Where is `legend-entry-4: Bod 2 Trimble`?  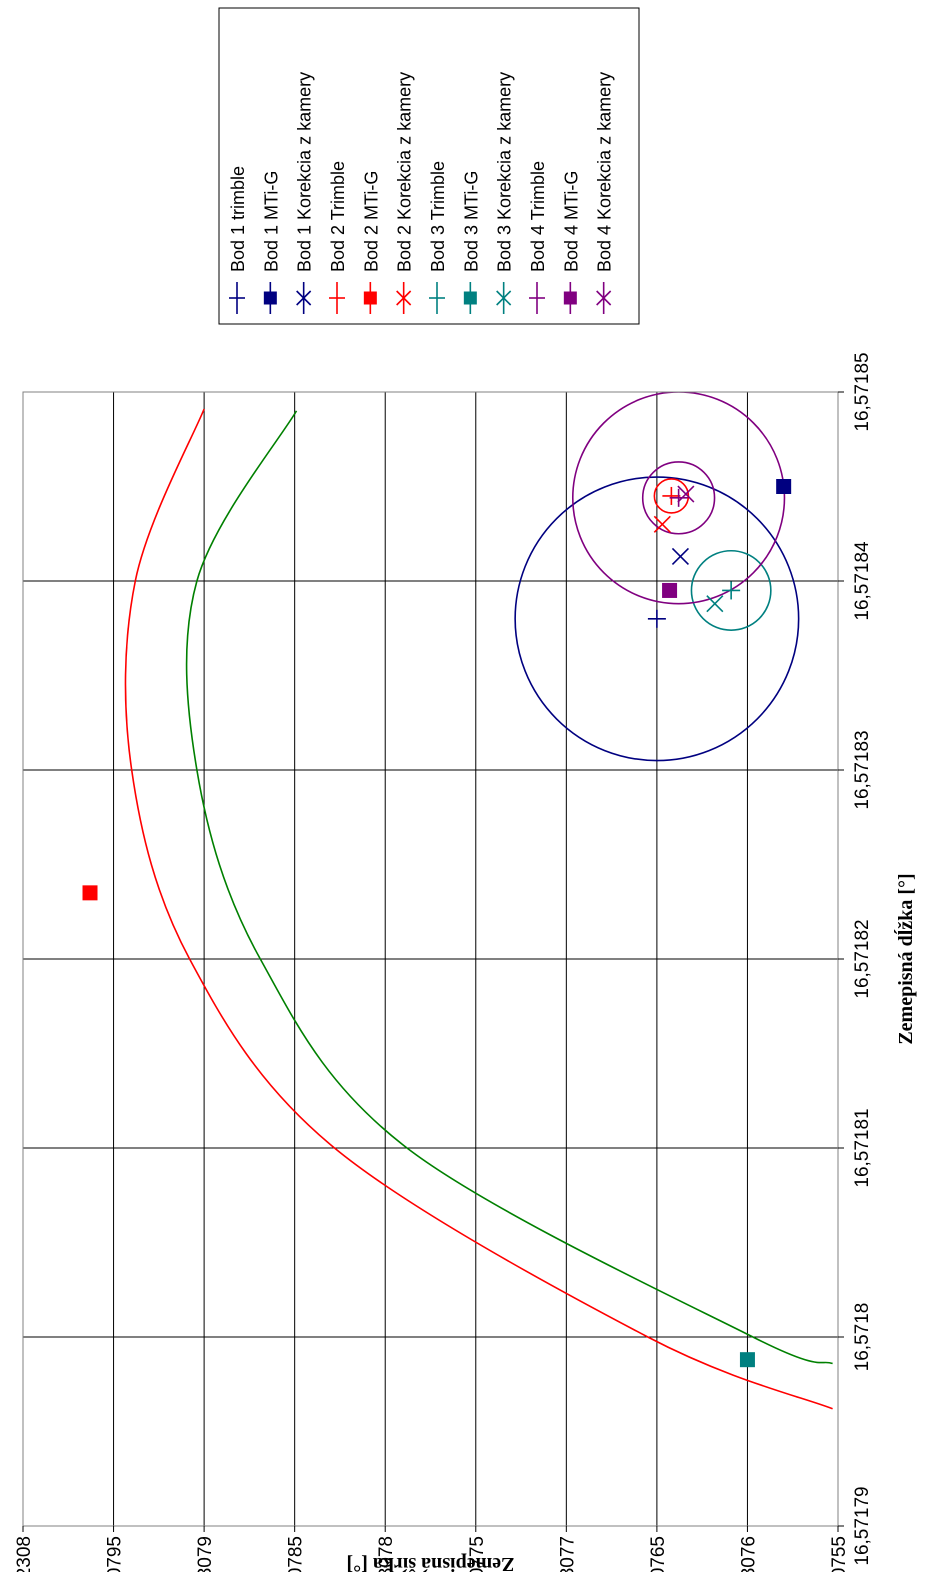 legend-entry-4: Bod 2 Trimble is located at coordinates (338, 237).